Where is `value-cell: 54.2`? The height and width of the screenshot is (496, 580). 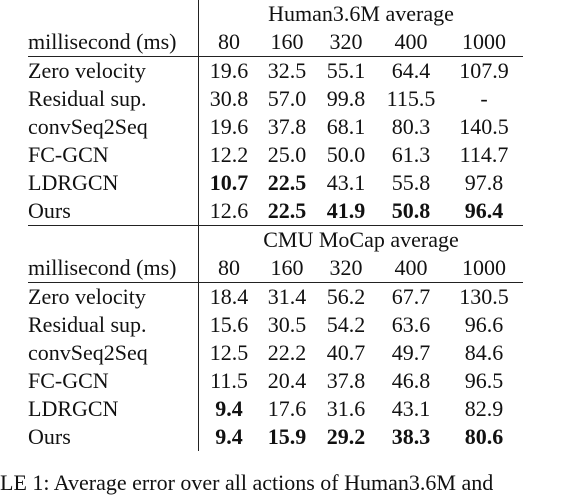
value-cell: 54.2 is located at coordinates (346, 324).